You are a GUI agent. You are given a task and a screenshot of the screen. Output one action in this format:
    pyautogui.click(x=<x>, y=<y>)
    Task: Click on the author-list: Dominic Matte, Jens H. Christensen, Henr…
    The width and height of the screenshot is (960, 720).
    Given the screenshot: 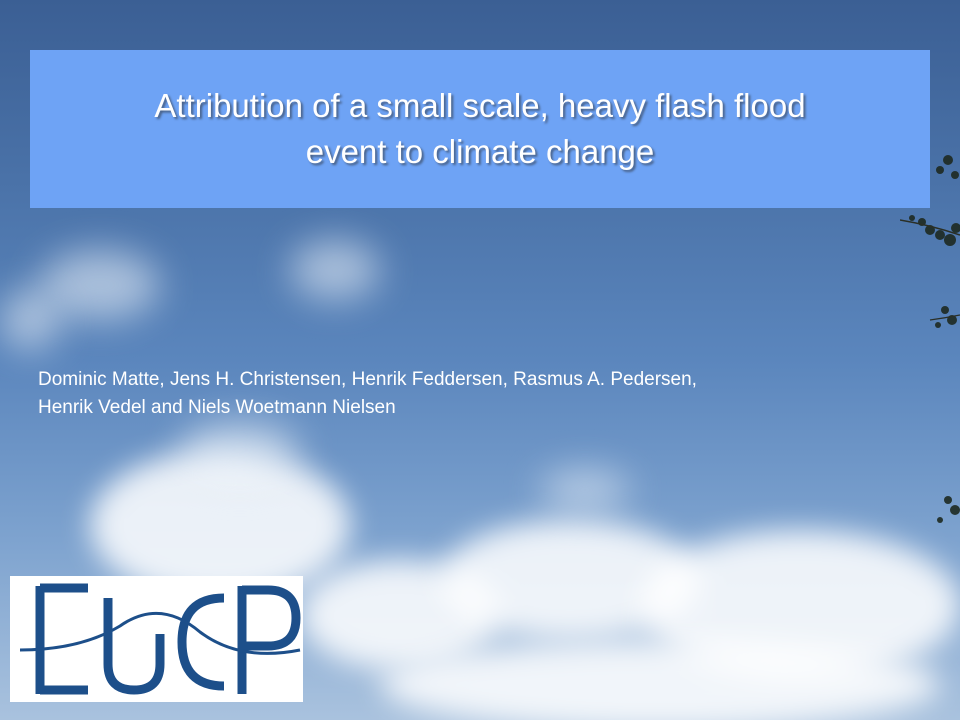 What is the action you would take?
    pyautogui.click(x=478, y=394)
    